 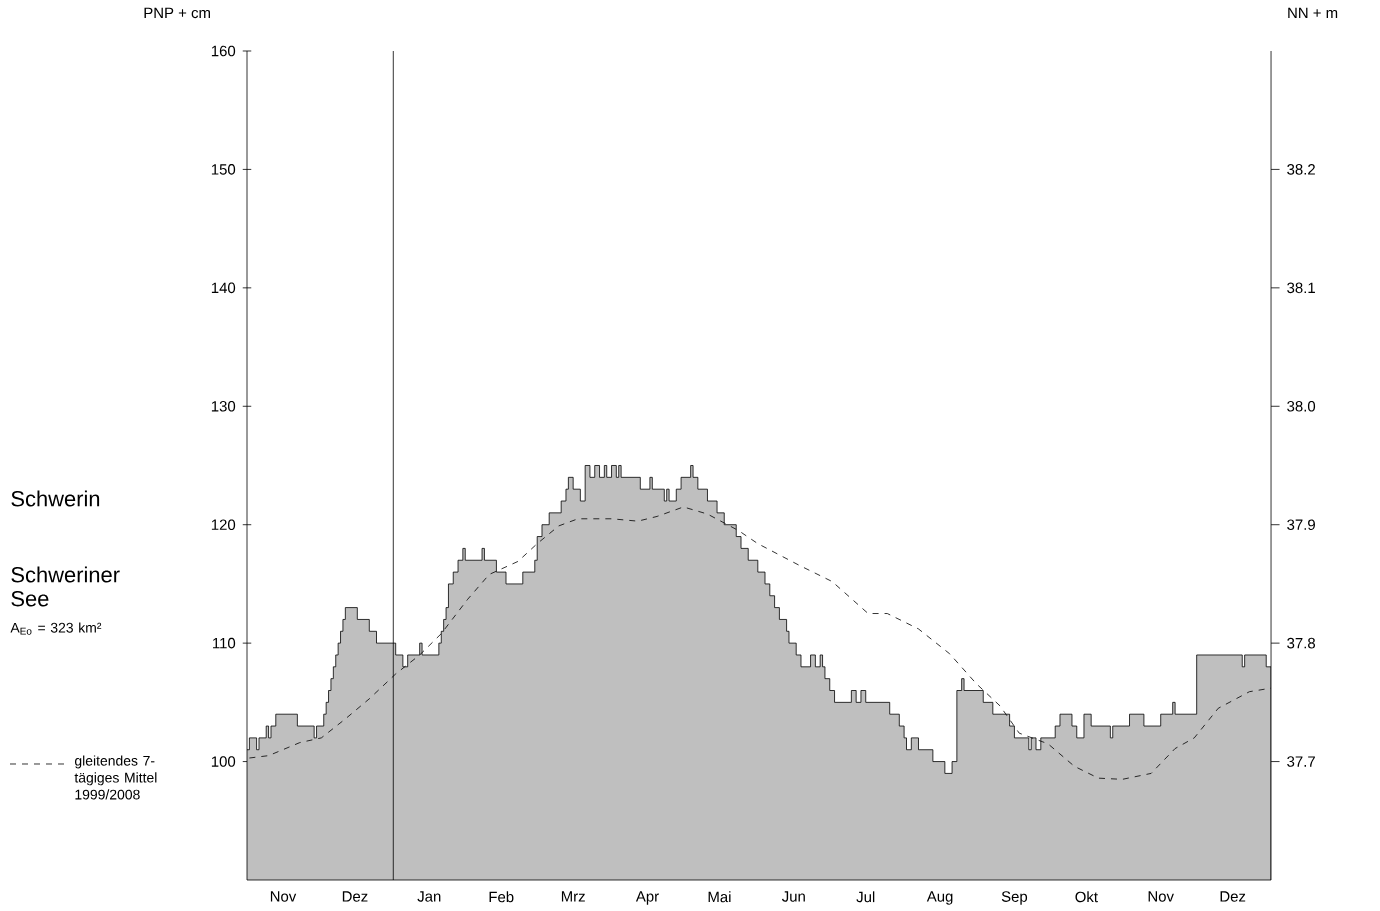 What do you see at coordinates (65, 586) in the screenshot?
I see `text: Schweriner See` at bounding box center [65, 586].